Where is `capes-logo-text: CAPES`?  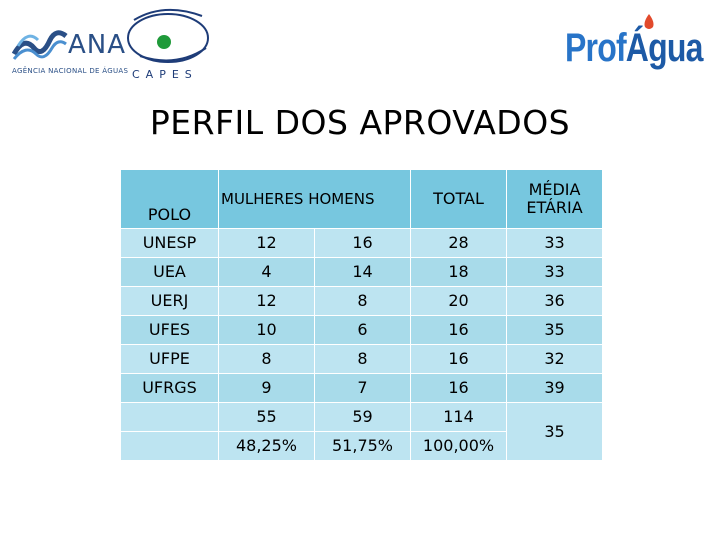
capes-logo-text: CAPES is located at coordinates (165, 74).